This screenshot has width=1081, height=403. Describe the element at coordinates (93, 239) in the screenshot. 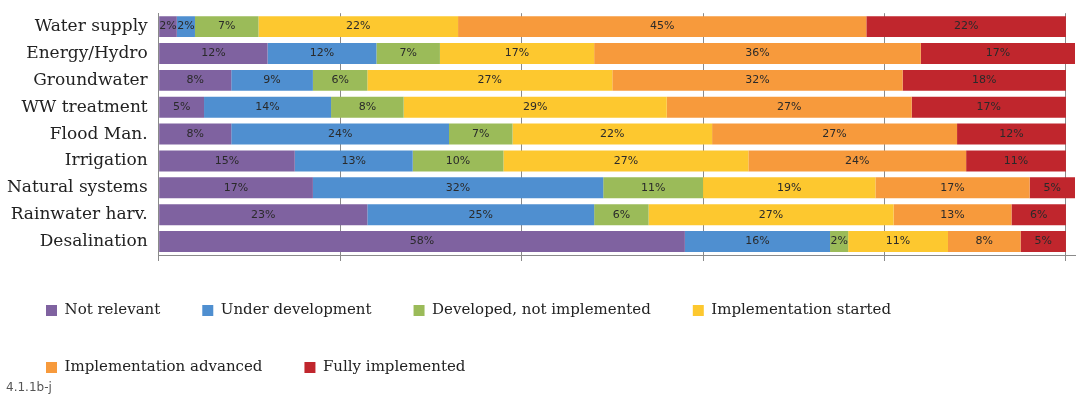

I see `y-tick-label: Desalination` at that location.